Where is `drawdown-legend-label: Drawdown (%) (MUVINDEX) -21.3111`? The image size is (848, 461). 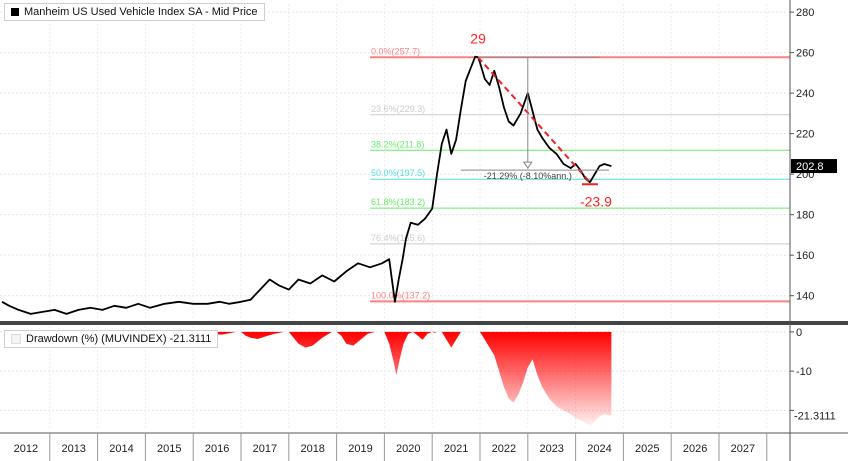 drawdown-legend-label: Drawdown (%) (MUVINDEX) -21.3111 is located at coordinates (119, 339).